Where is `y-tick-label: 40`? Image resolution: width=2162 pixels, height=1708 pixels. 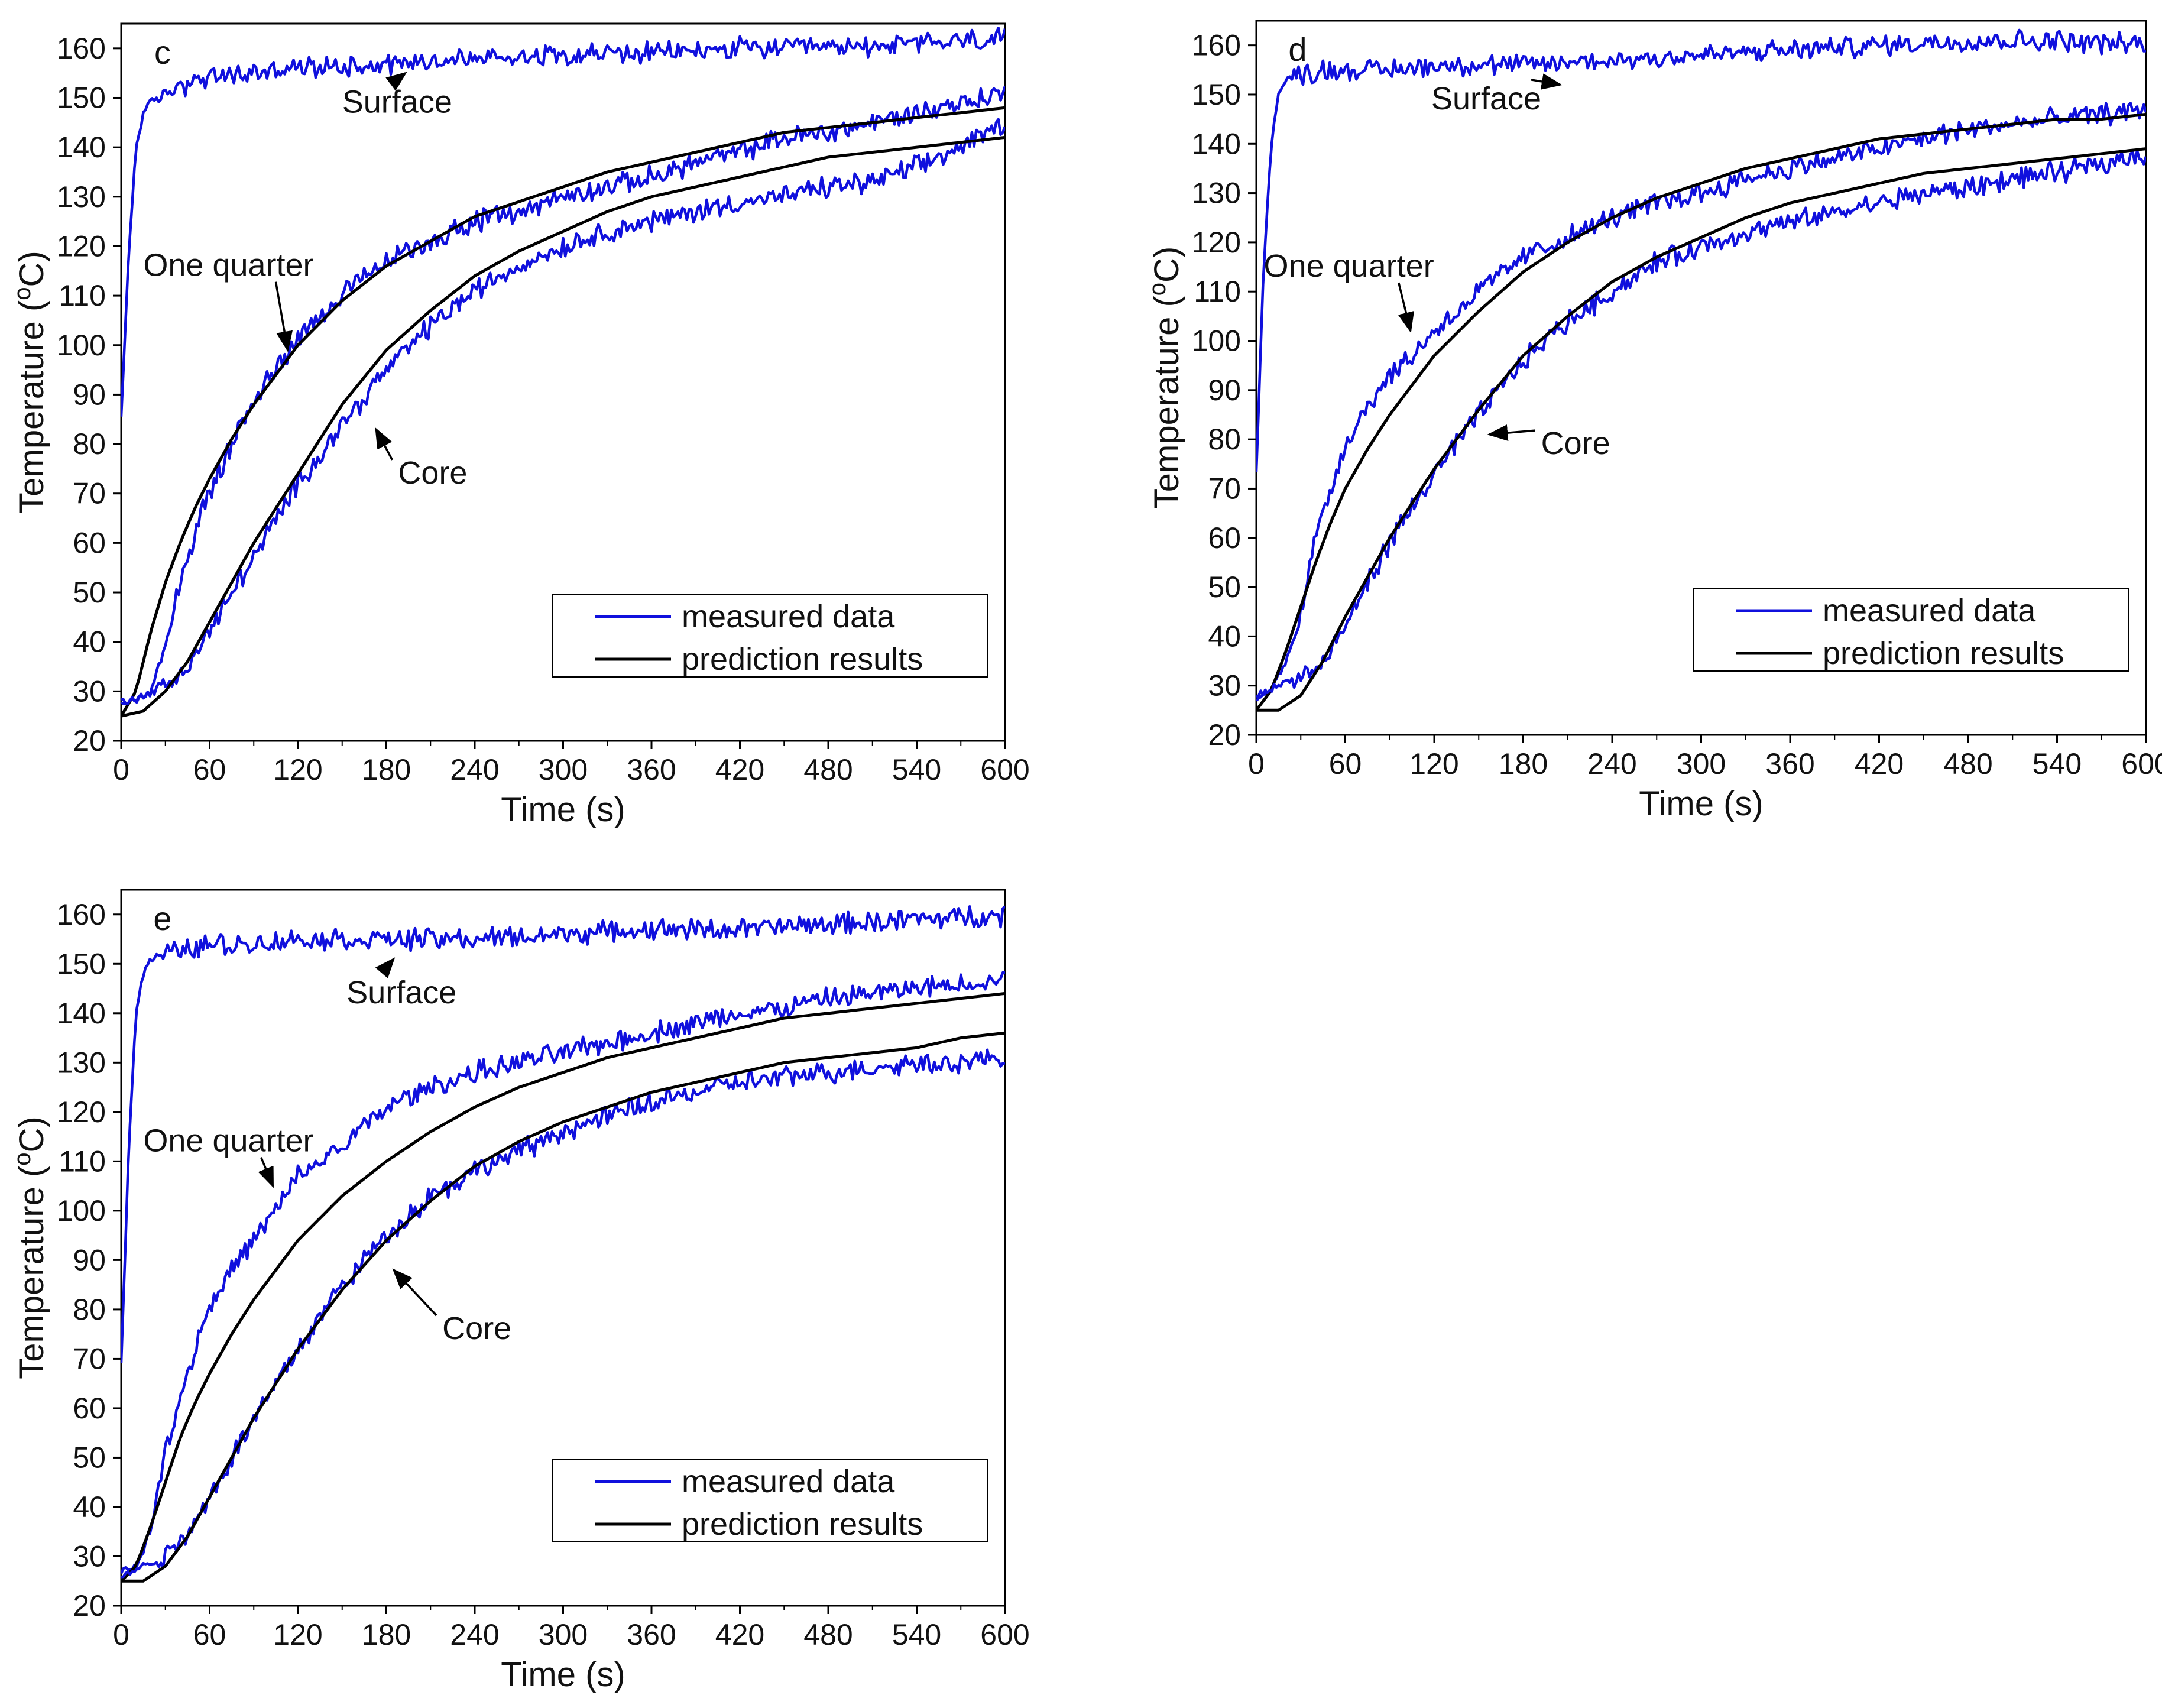
y-tick-label: 40 is located at coordinates (89, 642).